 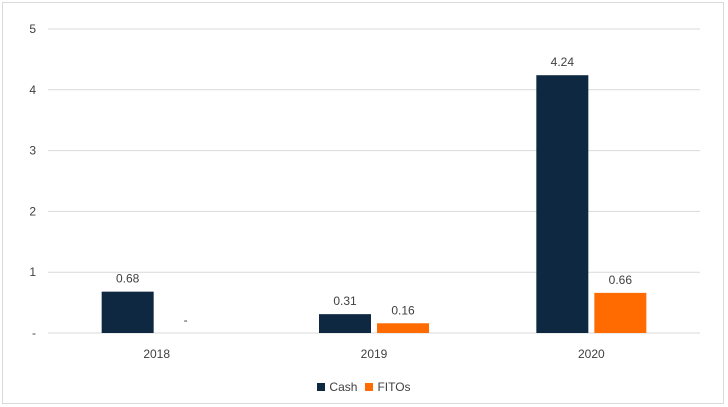 I want to click on y-tick-label: 3, so click(x=32, y=151).